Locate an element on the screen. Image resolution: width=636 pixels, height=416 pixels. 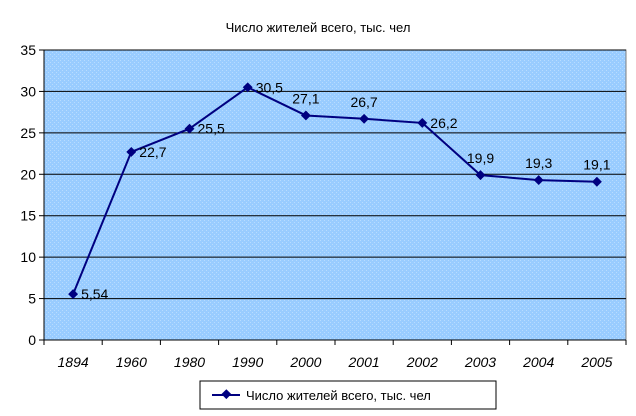
x-axis: 1894 1960 1980 1990 2000 2001 2002 2003 2004 2005 is located at coordinates (335, 354).